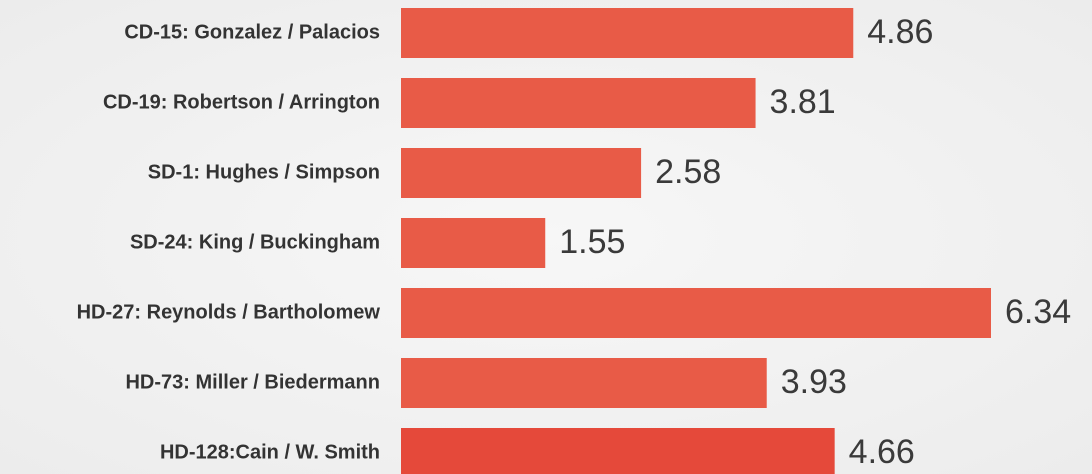 The width and height of the screenshot is (1092, 474). Describe the element at coordinates (241, 102) in the screenshot. I see `category-label: CD-19: Robertson / Arrington` at that location.